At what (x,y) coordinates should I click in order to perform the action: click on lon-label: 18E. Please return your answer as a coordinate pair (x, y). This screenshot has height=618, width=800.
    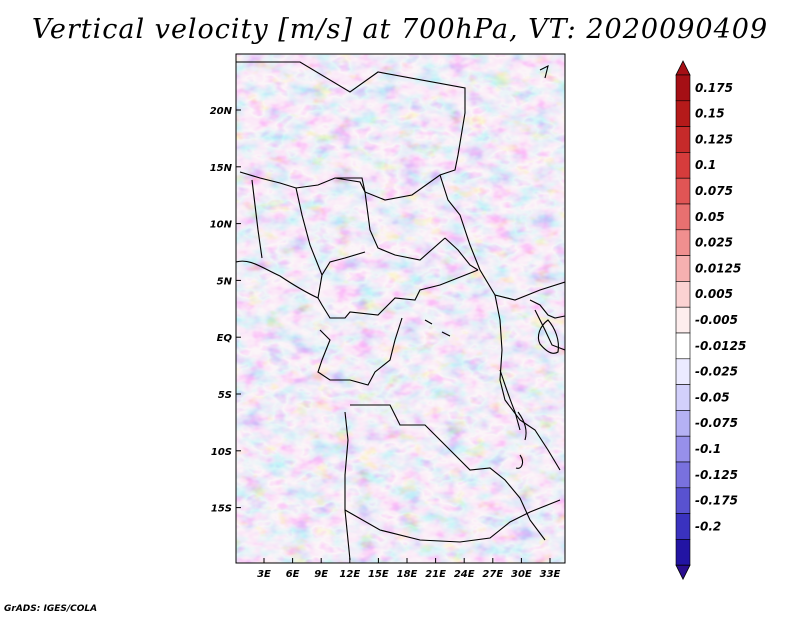
    Looking at the image, I should click on (407, 574).